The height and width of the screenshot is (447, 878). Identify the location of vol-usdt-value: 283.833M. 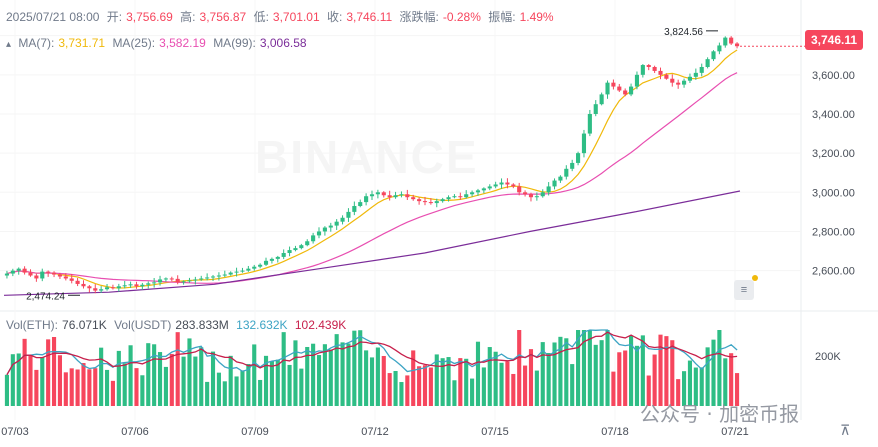
(202, 325).